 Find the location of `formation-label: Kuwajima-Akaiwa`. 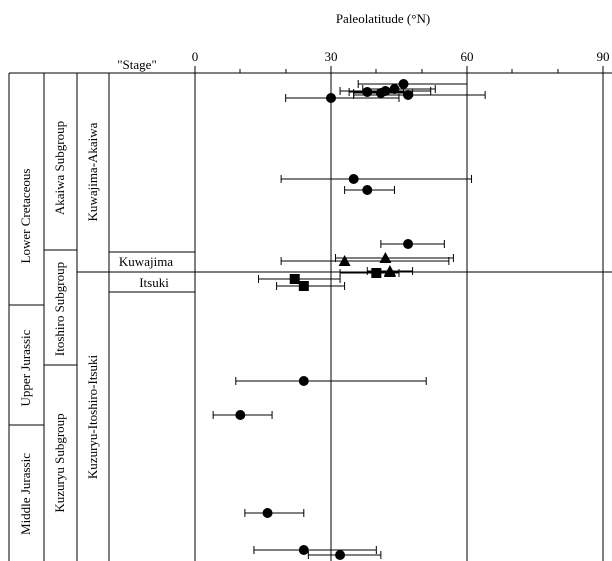

formation-label: Kuwajima-Akaiwa is located at coordinates (92, 171).